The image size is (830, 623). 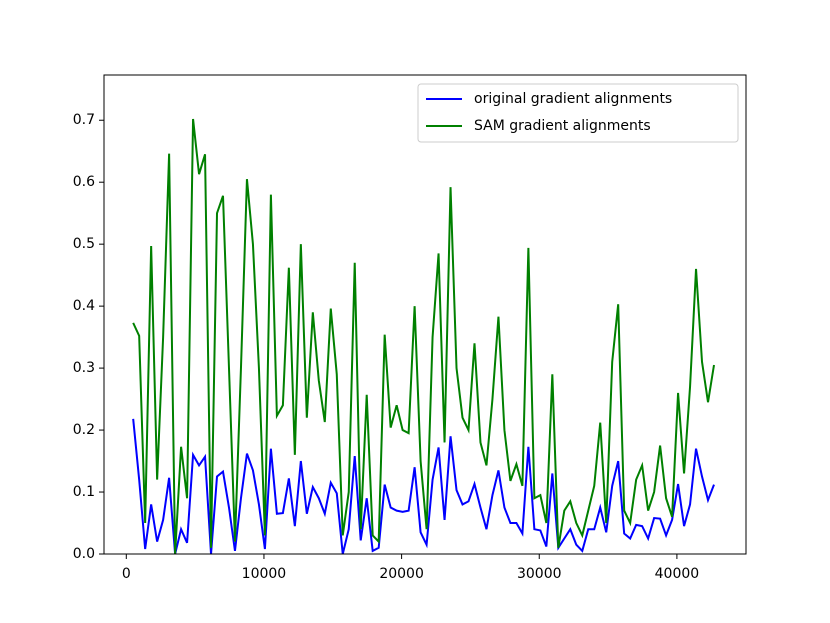 I want to click on legend-box, so click(x=578, y=113).